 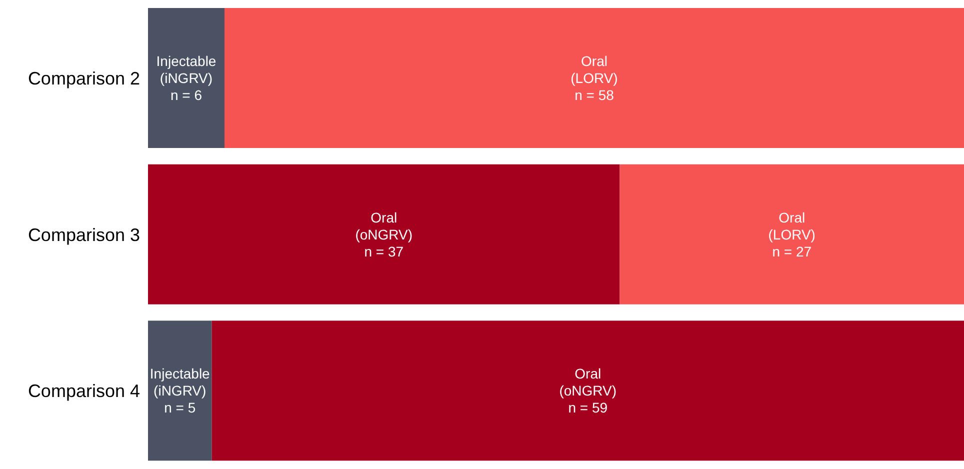 What do you see at coordinates (588, 391) in the screenshot?
I see `data-label: Oral (oNGRV) n = 59` at bounding box center [588, 391].